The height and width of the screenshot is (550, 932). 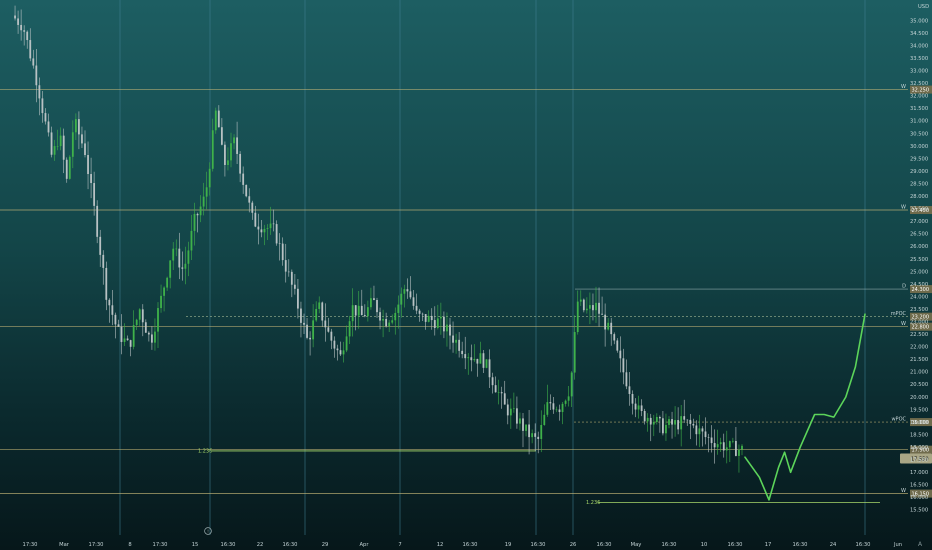 What do you see at coordinates (604, 545) in the screenshot?
I see `x-tick-label-17: 16:30` at bounding box center [604, 545].